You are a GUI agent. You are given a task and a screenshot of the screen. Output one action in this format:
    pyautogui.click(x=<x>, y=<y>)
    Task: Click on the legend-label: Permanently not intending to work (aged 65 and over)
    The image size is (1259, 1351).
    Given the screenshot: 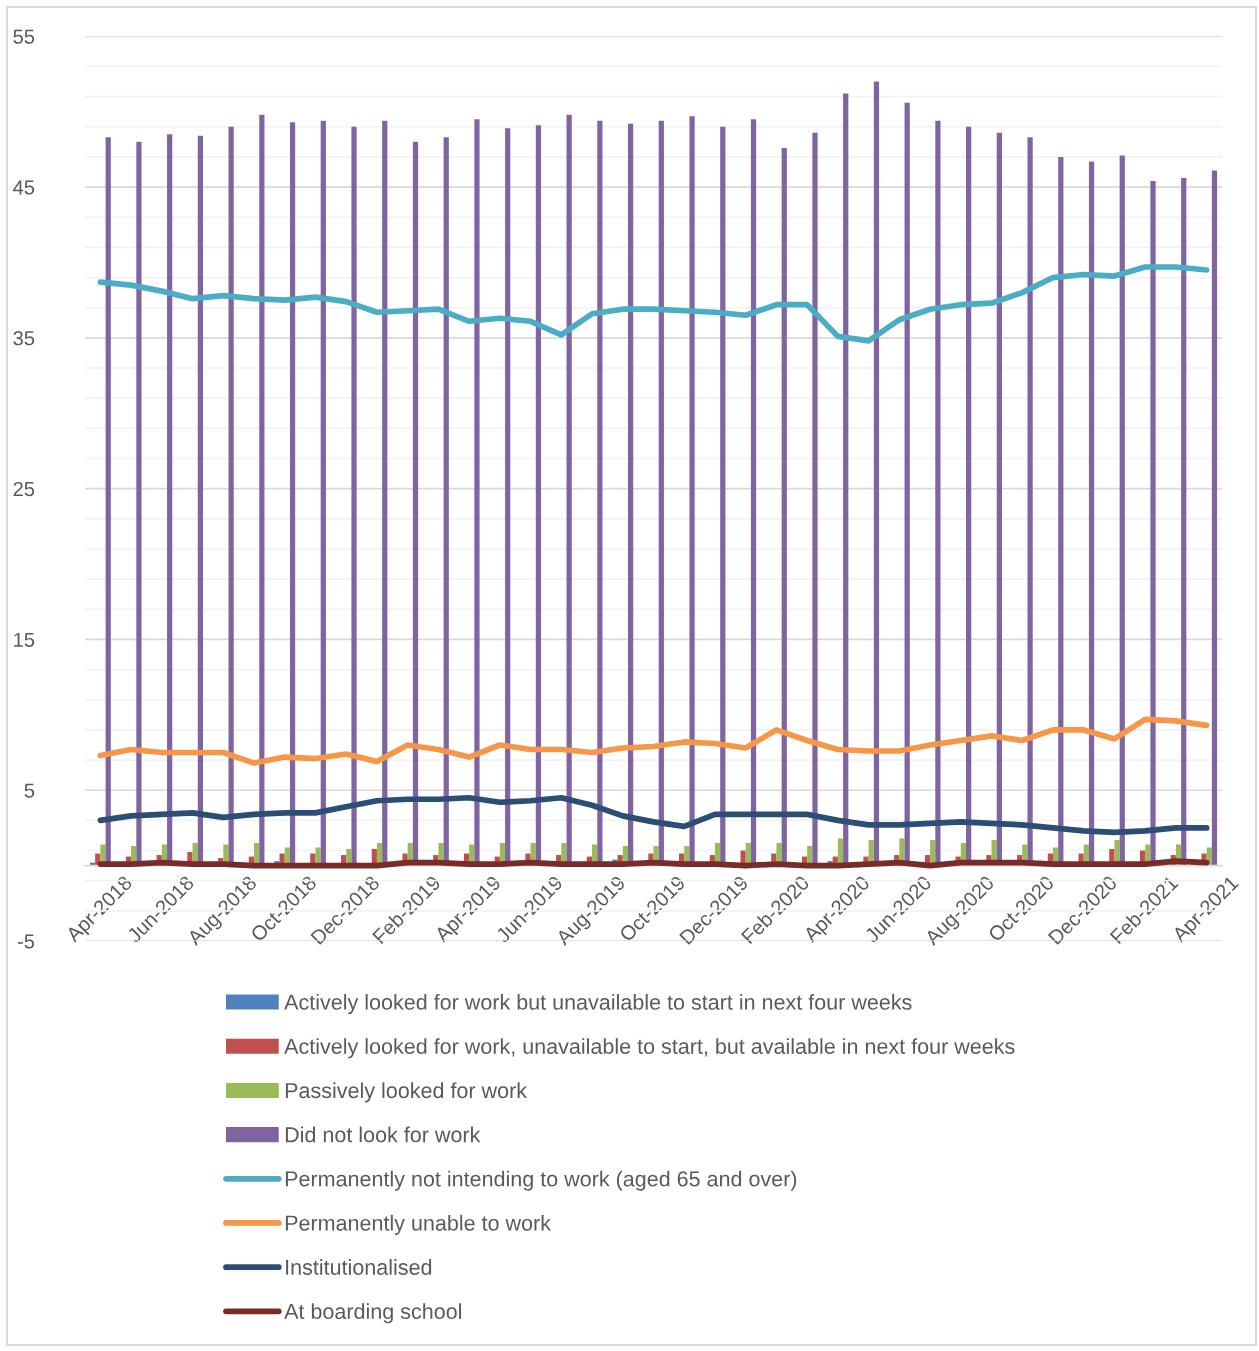 What is the action you would take?
    pyautogui.click(x=541, y=1180)
    